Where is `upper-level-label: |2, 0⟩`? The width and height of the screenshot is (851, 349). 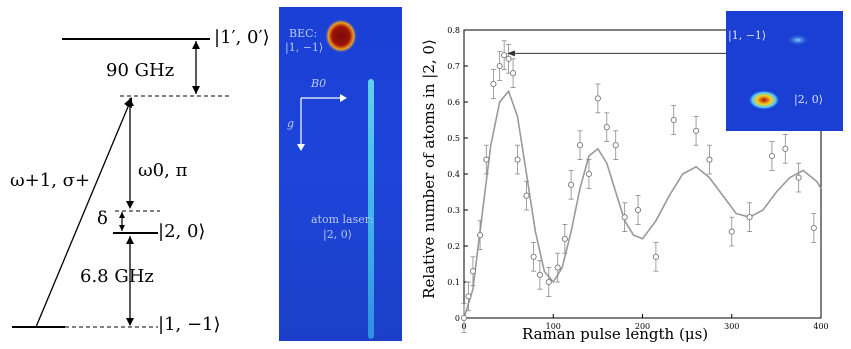 upper-level-label: |2, 0⟩ is located at coordinates (182, 231).